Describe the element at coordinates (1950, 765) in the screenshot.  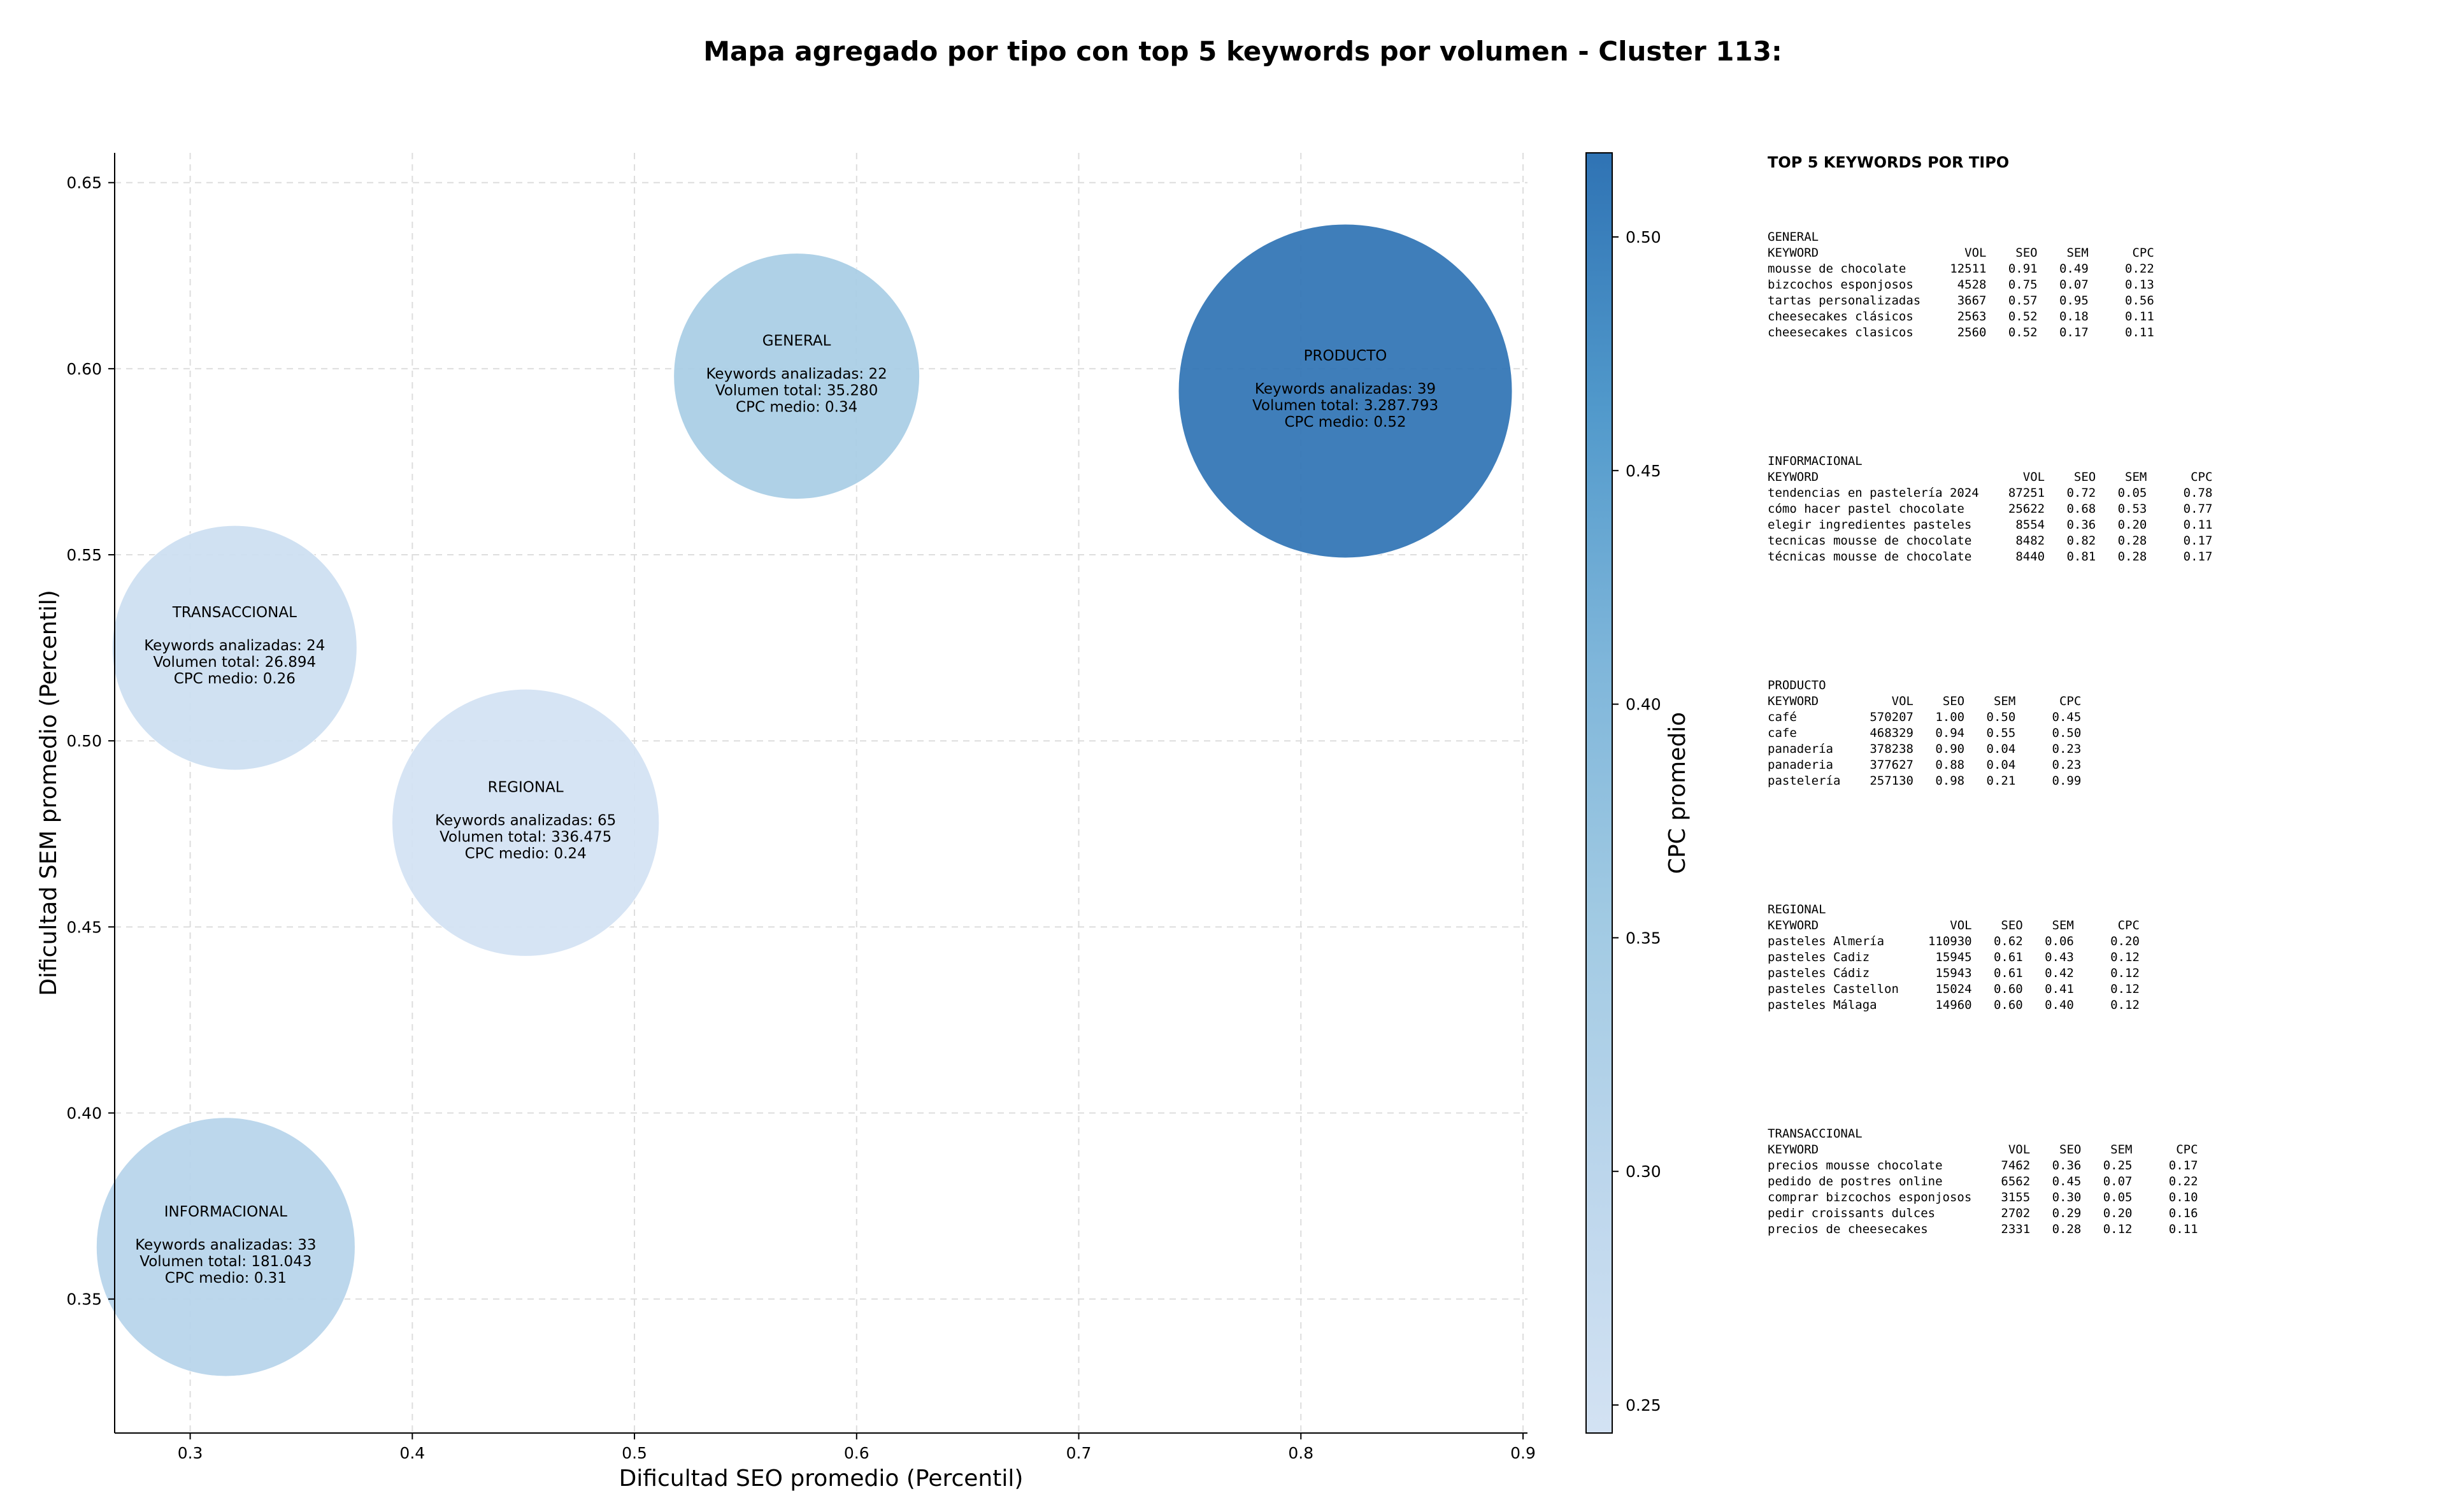
I see `keyword-row-seo: 0.88` at that location.